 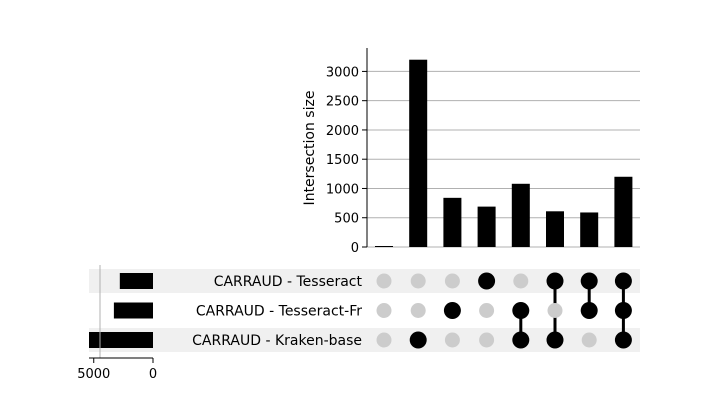 I want to click on y-tick-label: 1500, so click(x=342, y=160).